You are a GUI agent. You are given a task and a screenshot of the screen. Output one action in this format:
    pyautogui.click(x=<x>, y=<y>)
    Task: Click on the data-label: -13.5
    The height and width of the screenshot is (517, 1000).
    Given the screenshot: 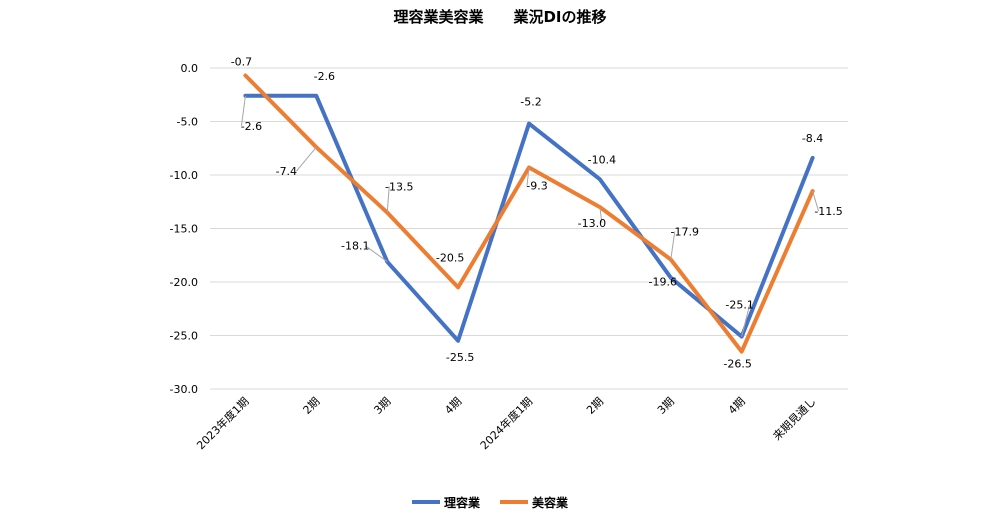 What is the action you would take?
    pyautogui.click(x=399, y=186)
    